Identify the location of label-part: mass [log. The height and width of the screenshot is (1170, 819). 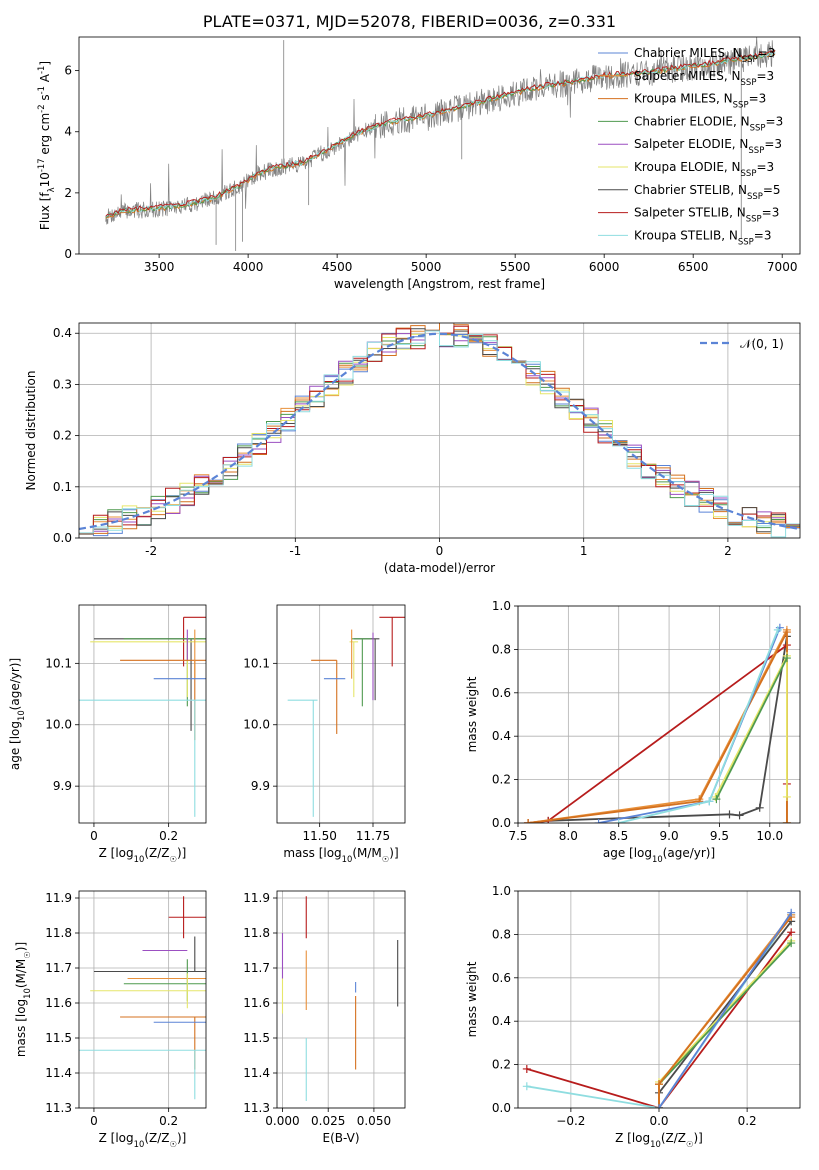
(312, 853).